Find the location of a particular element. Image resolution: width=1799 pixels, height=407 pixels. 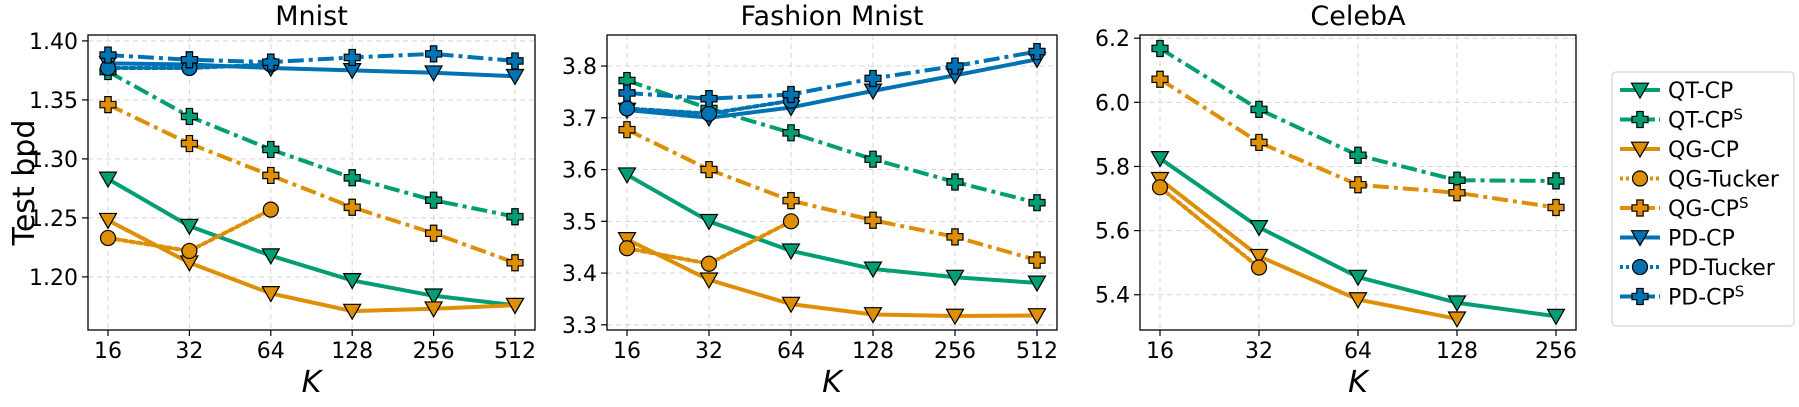

y-tick-label: 6.0 is located at coordinates (1112, 103).